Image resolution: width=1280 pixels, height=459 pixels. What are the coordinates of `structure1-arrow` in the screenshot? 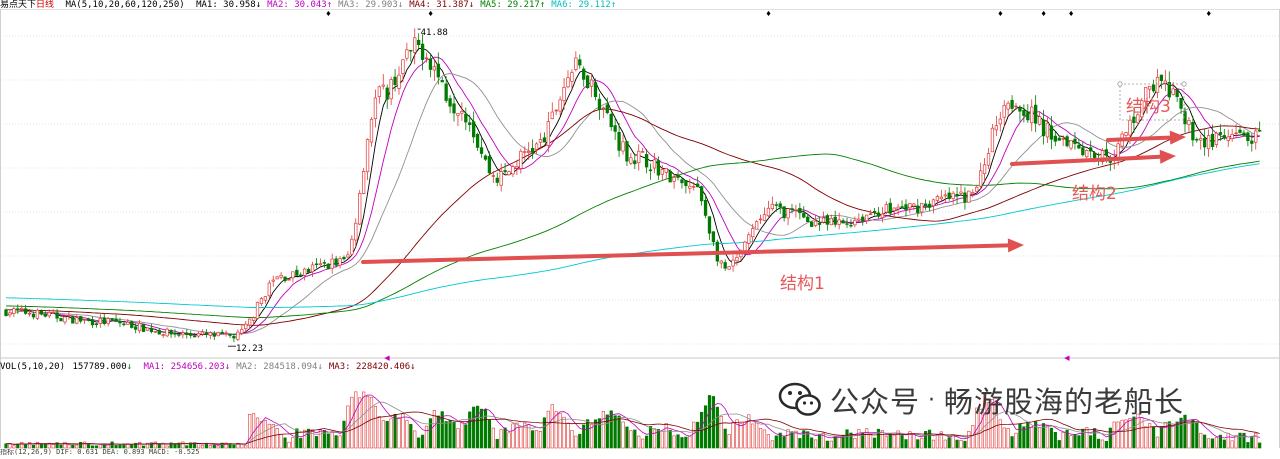 It's located at (692, 251).